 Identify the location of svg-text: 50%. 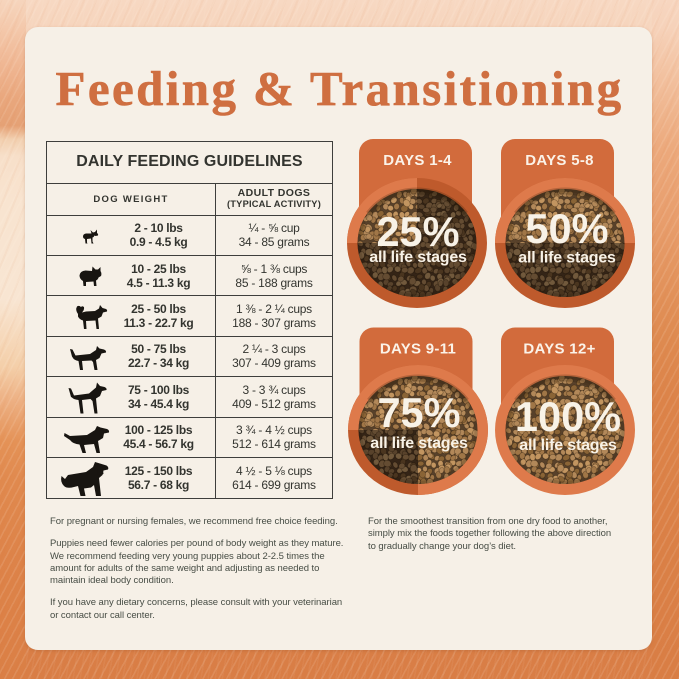
(566, 228).